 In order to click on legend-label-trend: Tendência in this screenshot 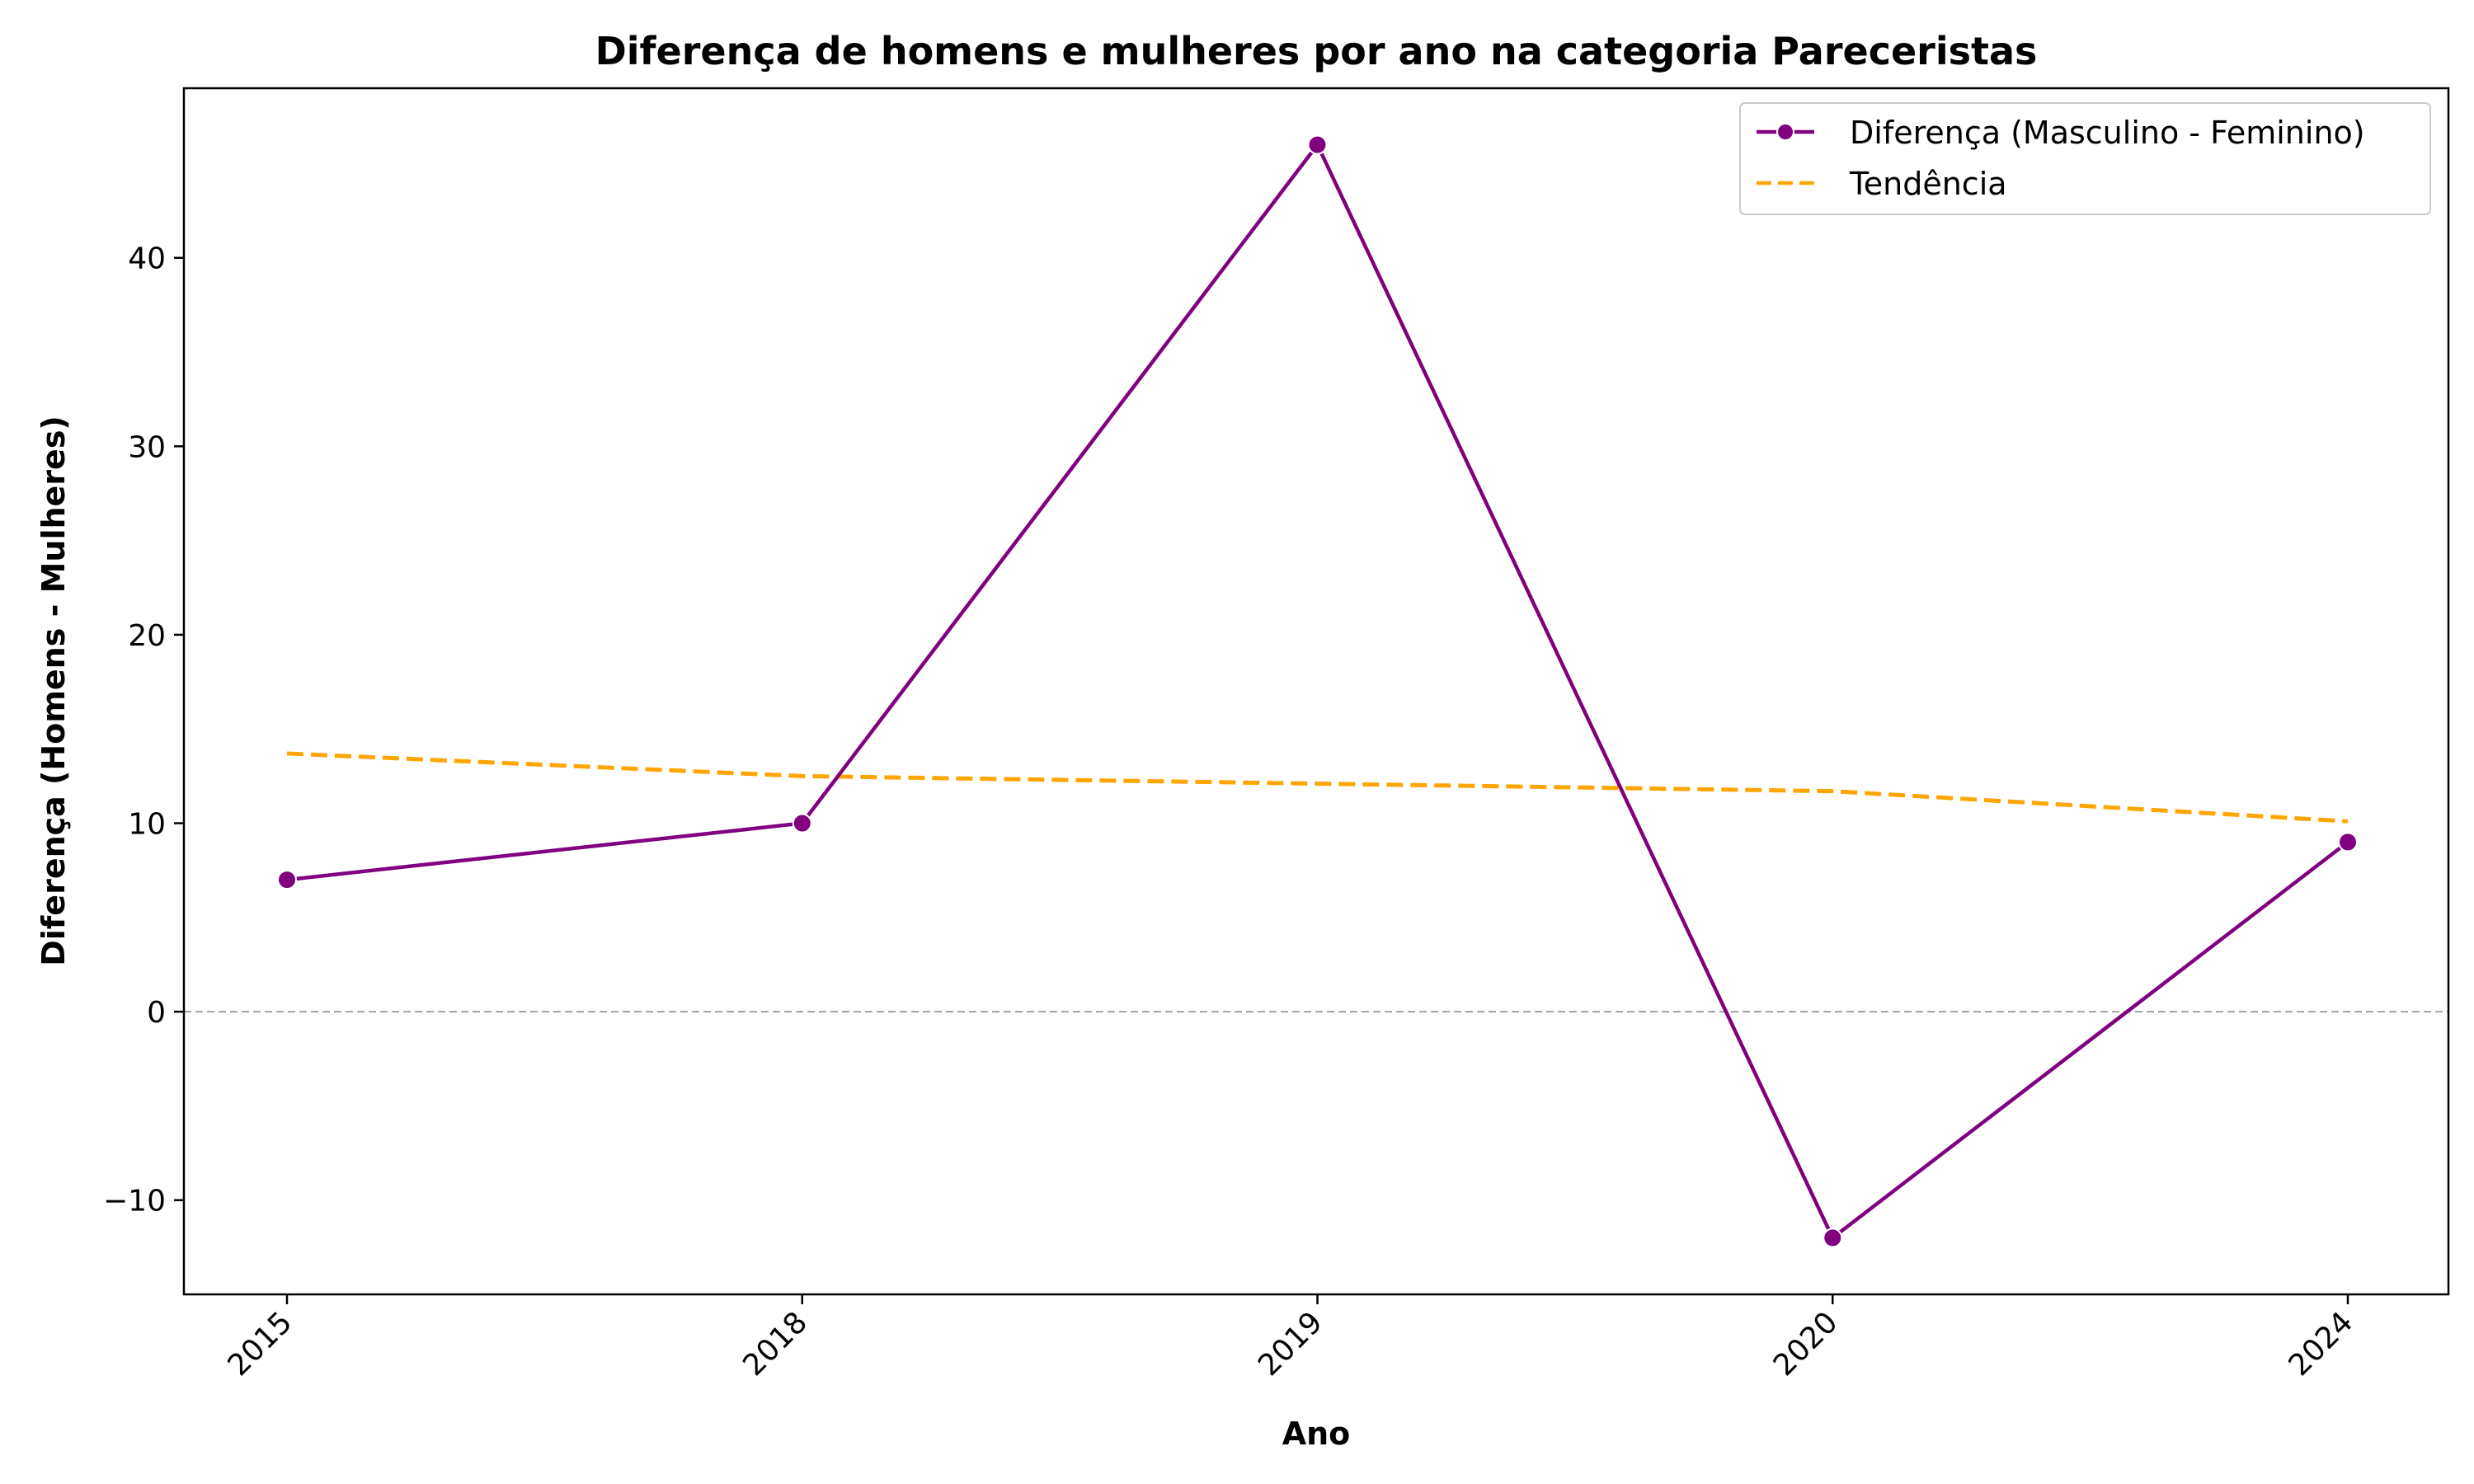, I will do `click(1928, 184)`.